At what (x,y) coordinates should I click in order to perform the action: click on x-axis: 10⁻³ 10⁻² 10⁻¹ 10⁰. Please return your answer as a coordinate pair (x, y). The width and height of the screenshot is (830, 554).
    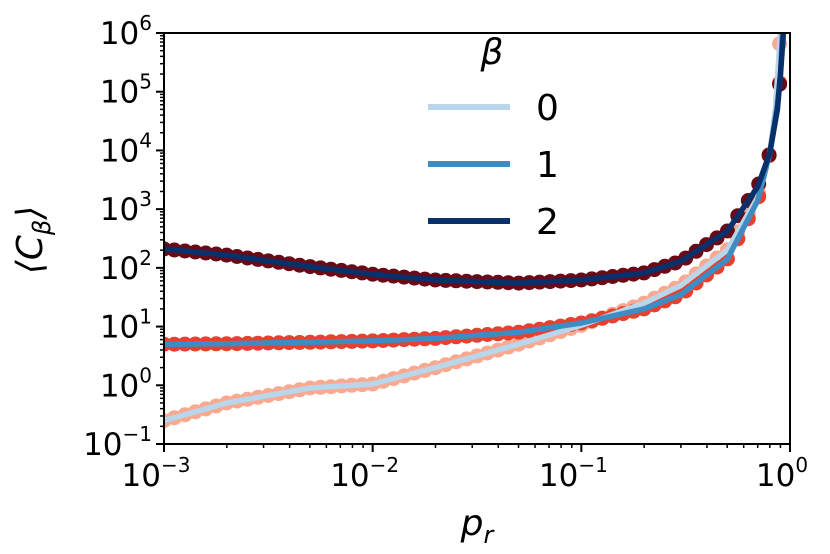
    Looking at the image, I should click on (465, 469).